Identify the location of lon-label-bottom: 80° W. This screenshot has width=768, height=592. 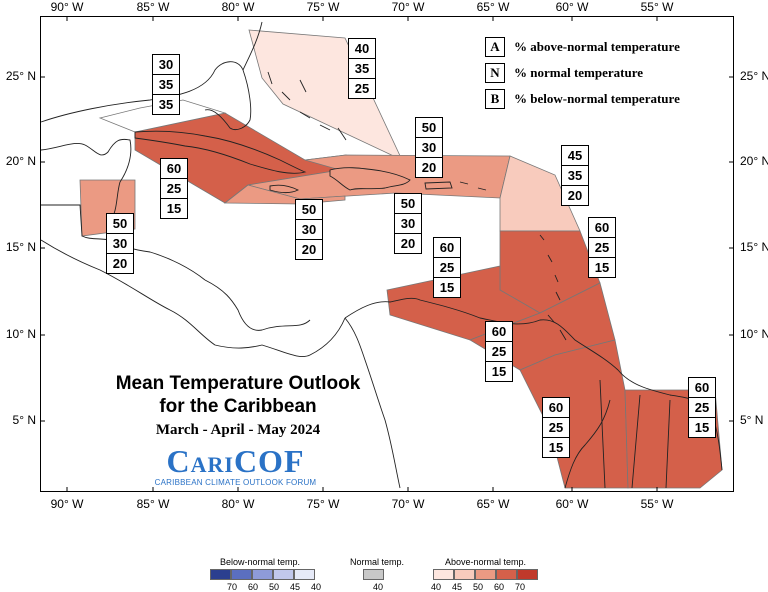
(238, 504).